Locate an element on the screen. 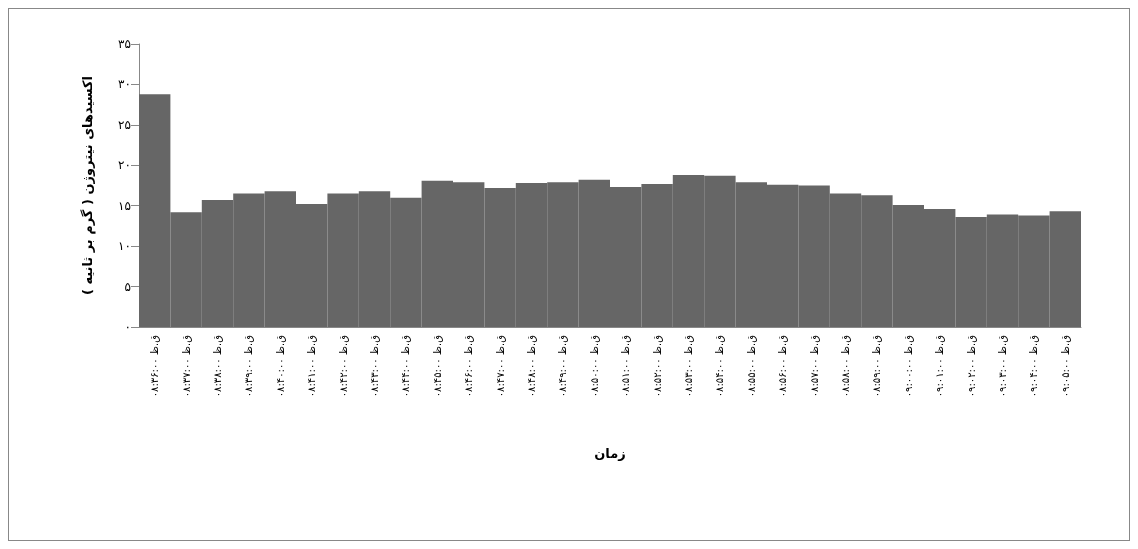  x-tick-label: ۰۸:۴۸:۰۰ ق.ظ is located at coordinates (531, 366).